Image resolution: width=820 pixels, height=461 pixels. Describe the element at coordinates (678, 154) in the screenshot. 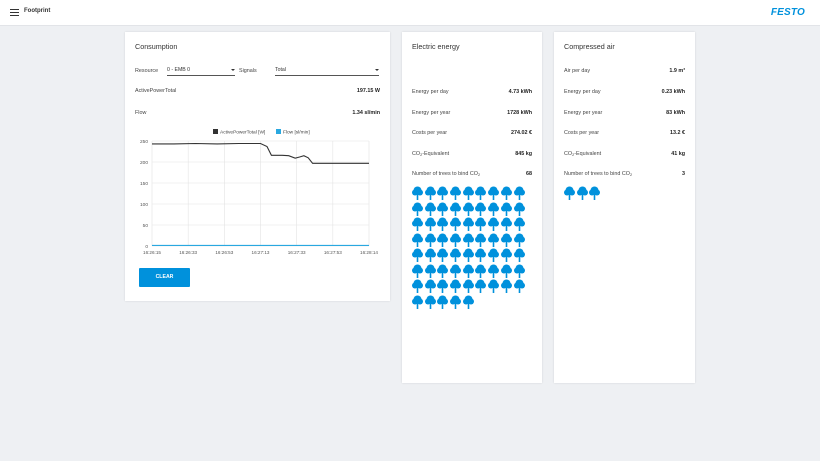

I see `air-row-value: 41 kg` at that location.